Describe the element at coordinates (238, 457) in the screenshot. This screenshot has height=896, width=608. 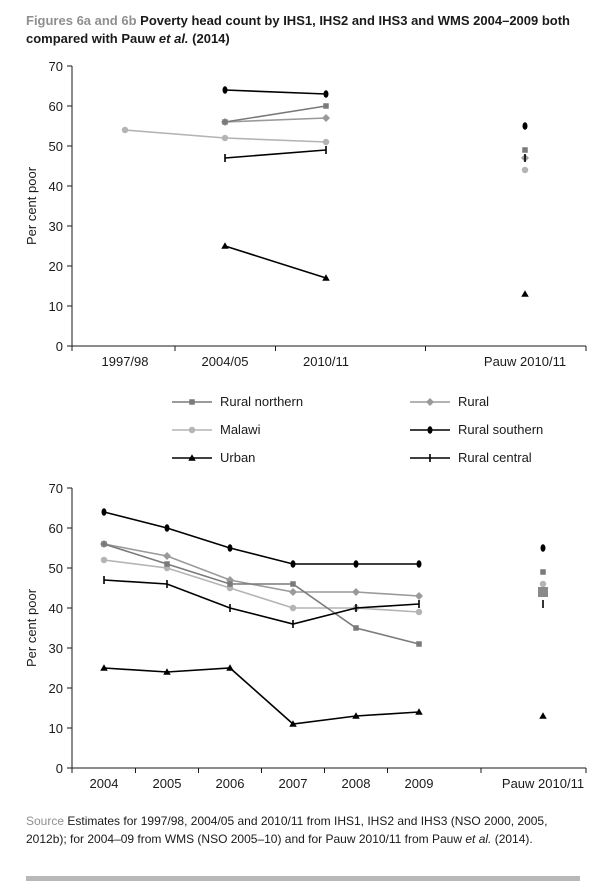
I see `legend-label-urban: Urban` at that location.